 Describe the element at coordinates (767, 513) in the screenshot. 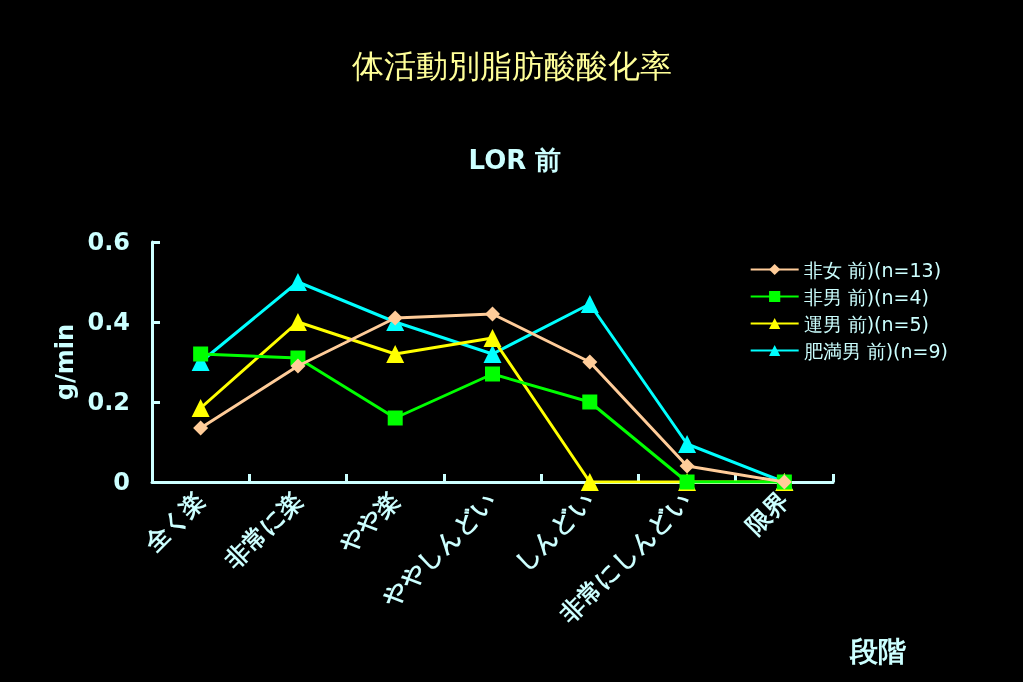

I see `x-tick-label: 限界` at that location.